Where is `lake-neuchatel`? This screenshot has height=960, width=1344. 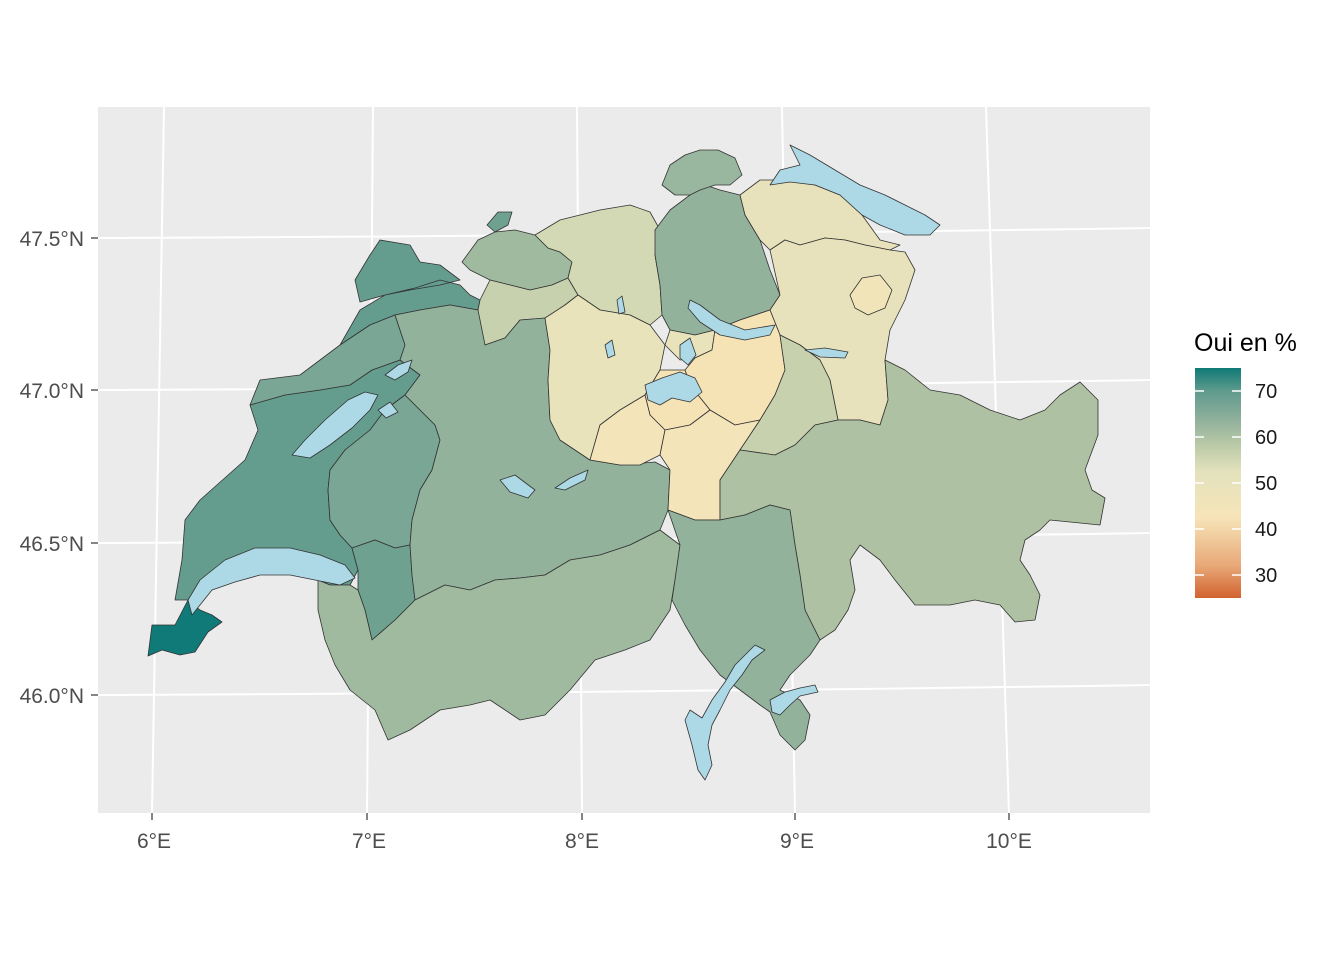
lake-neuchatel is located at coordinates (335, 425).